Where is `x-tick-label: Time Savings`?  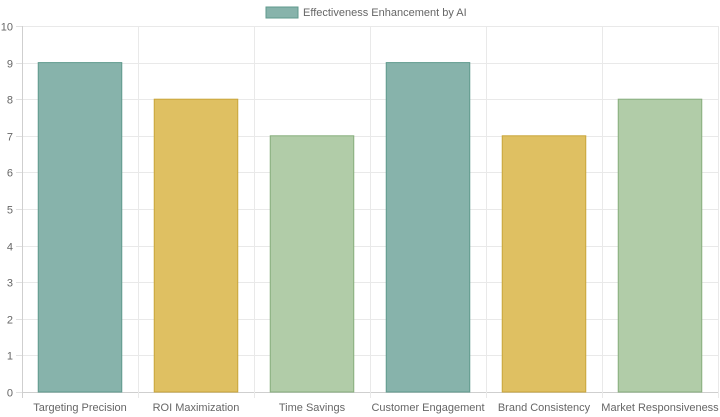 x-tick-label: Time Savings is located at coordinates (312, 408).